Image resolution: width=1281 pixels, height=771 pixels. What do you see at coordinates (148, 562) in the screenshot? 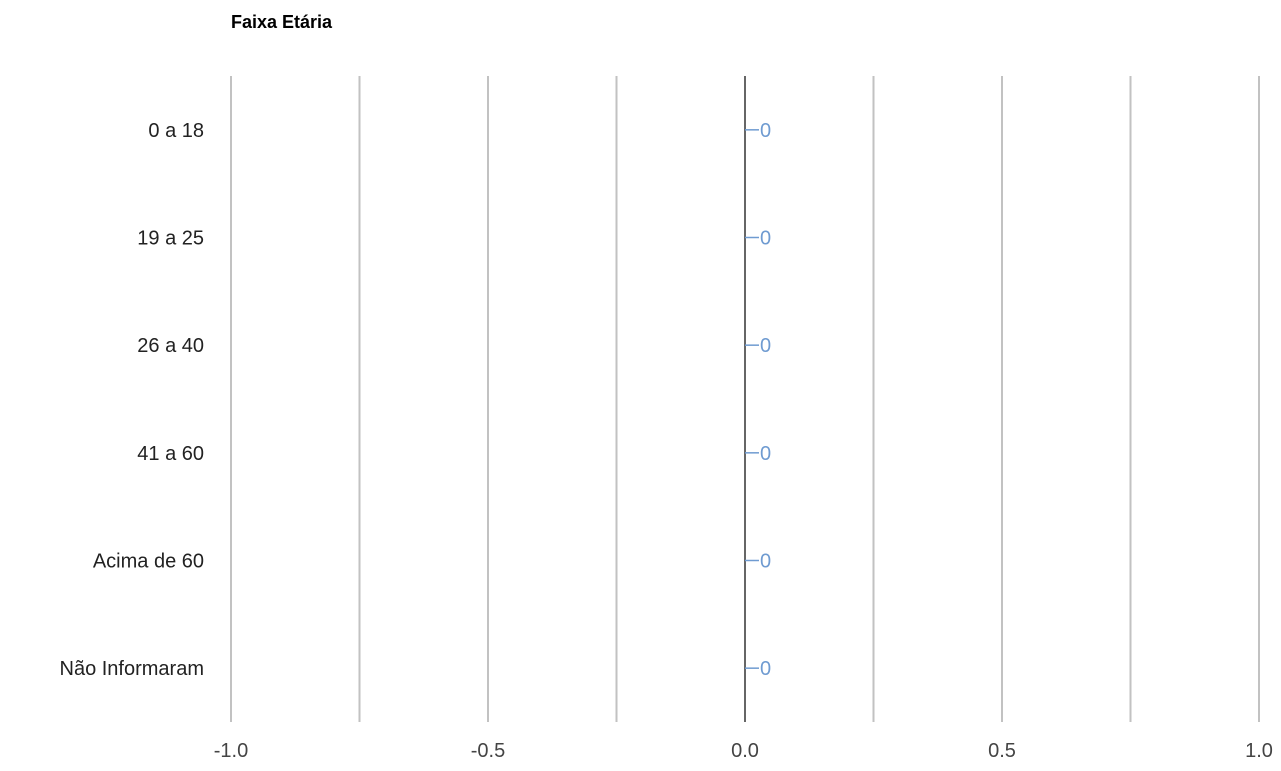
I see `category-label: Acima de 60` at bounding box center [148, 562].